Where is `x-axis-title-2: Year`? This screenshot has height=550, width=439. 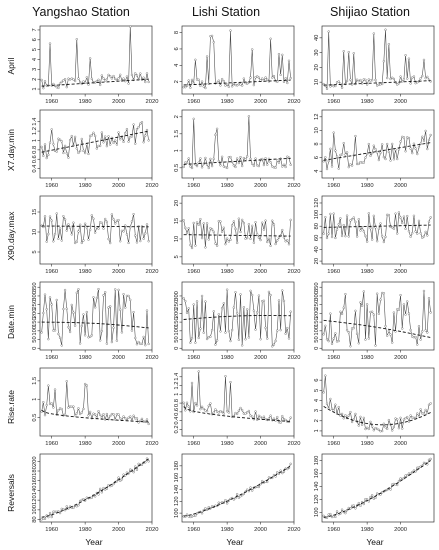
x-axis-title-2: Year is located at coordinates (374, 542).